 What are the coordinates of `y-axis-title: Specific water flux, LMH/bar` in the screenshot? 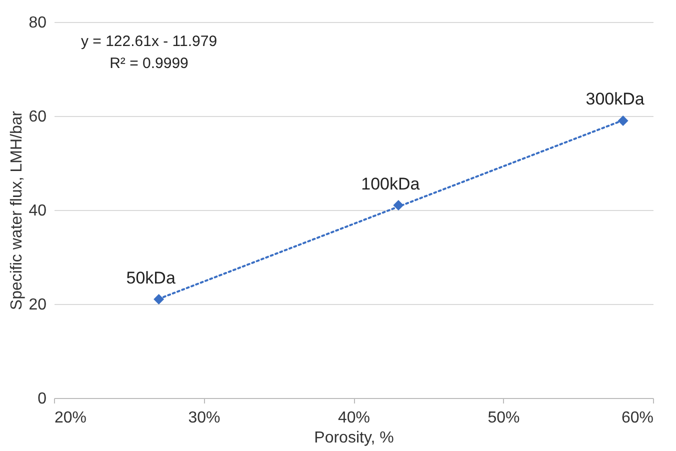 It's located at (17, 210).